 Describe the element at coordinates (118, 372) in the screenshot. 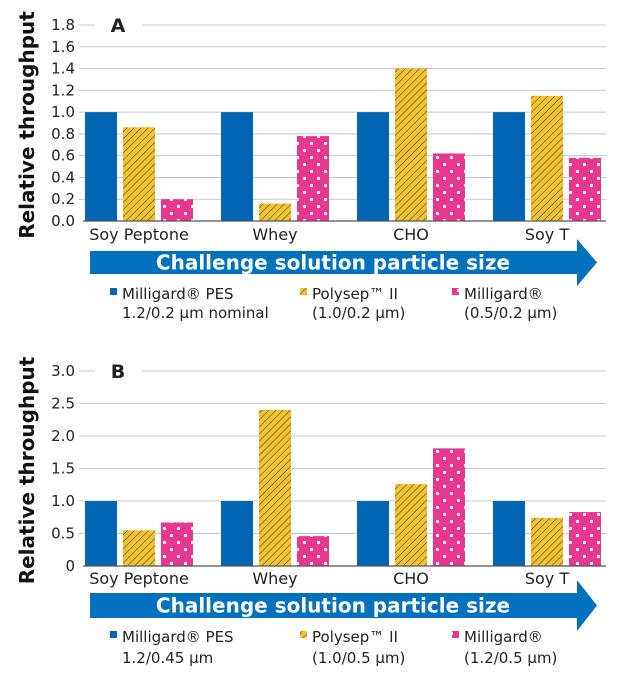

I see `panel-label: B` at that location.